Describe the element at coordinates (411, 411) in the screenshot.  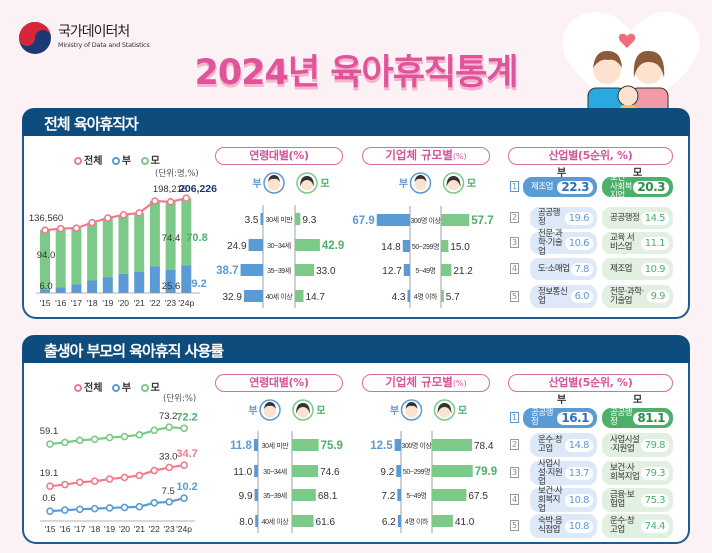
I see `face-skin` at that location.